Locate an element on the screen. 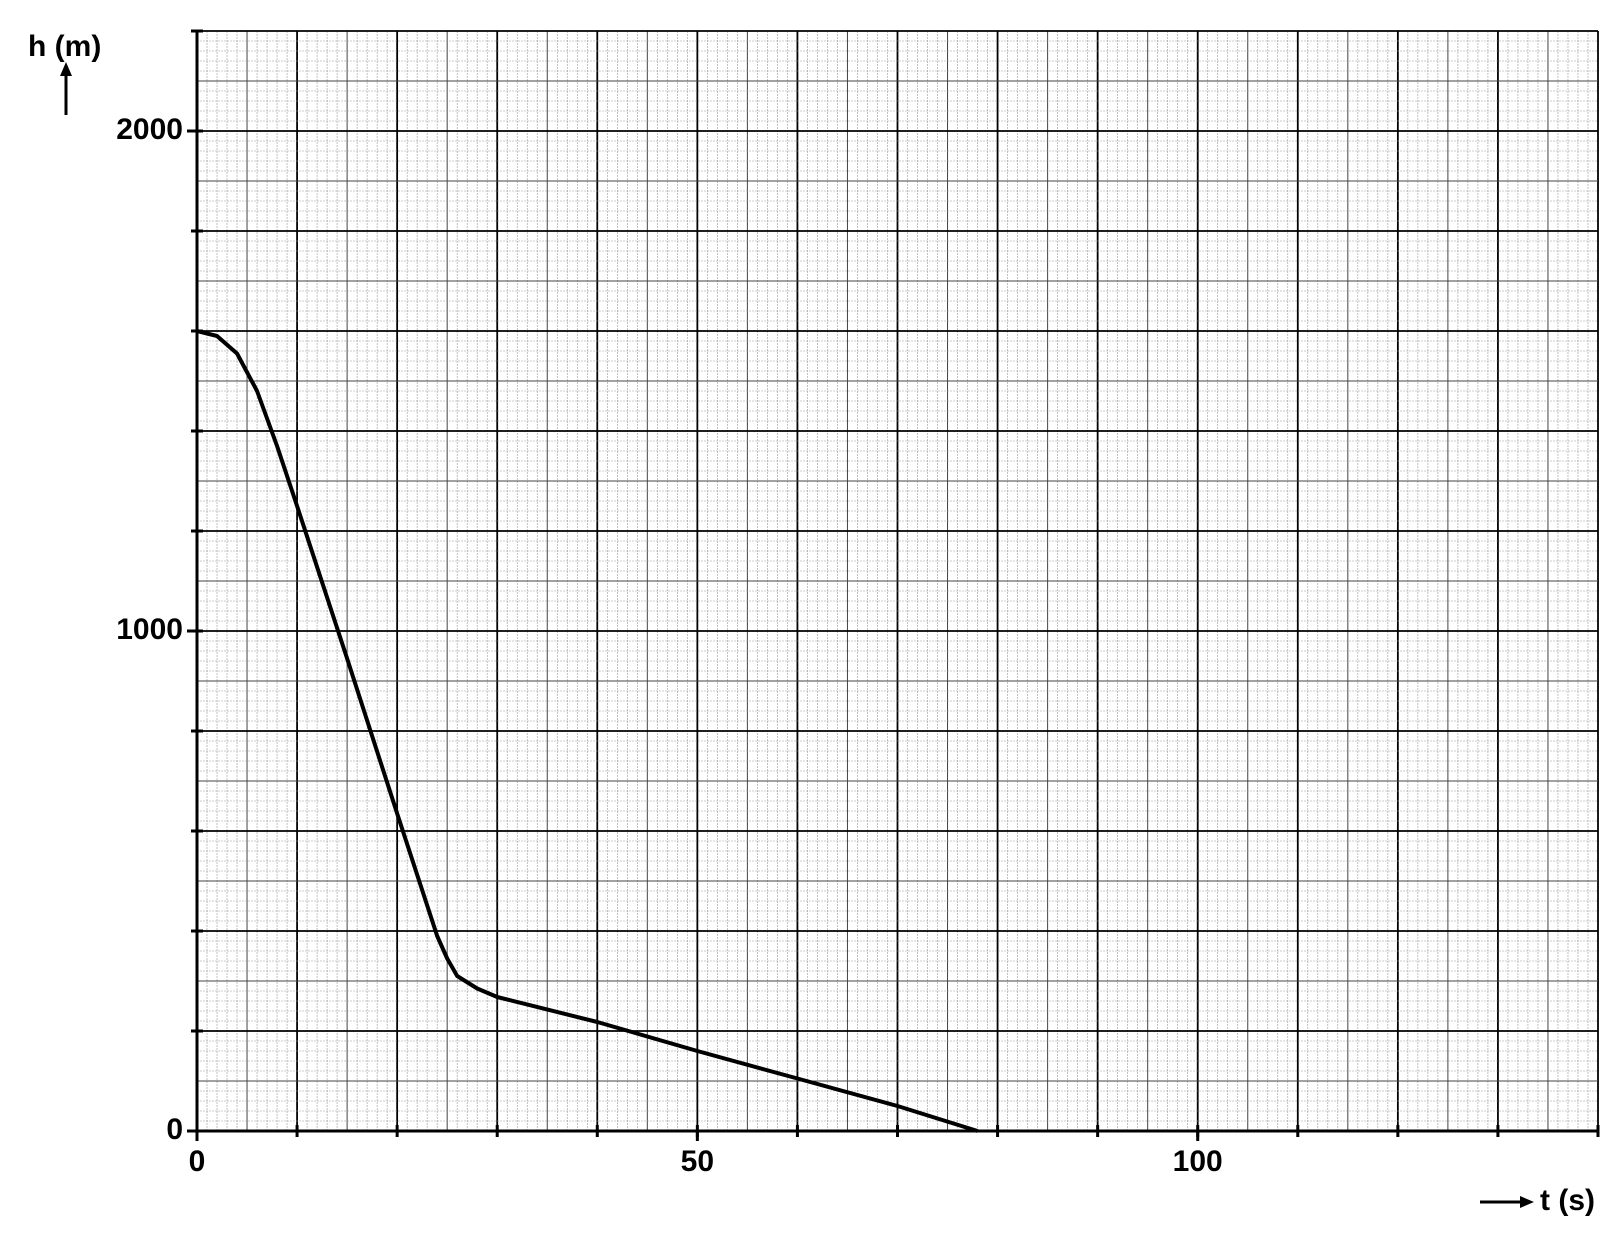  y-axis-arrowhead is located at coordinates (66, 69).